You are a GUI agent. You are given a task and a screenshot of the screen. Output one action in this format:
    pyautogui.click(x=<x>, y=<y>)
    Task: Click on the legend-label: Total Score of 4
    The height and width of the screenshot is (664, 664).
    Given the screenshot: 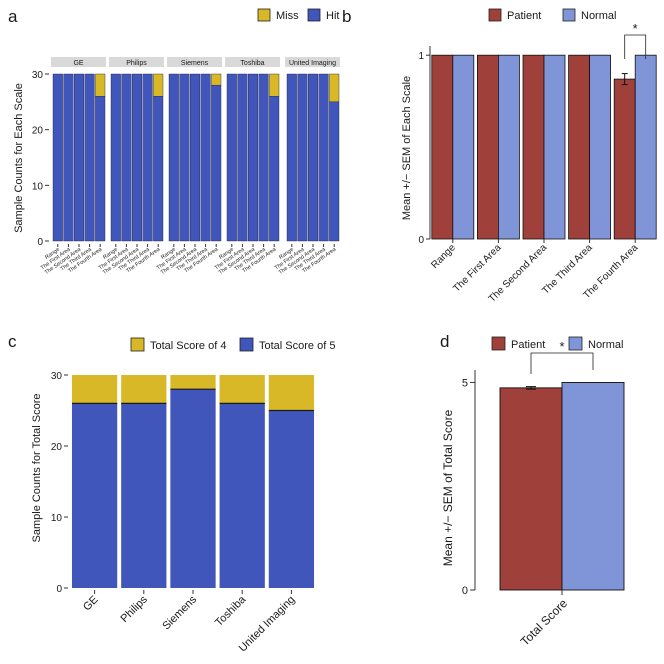 What is the action you would take?
    pyautogui.click(x=188, y=346)
    